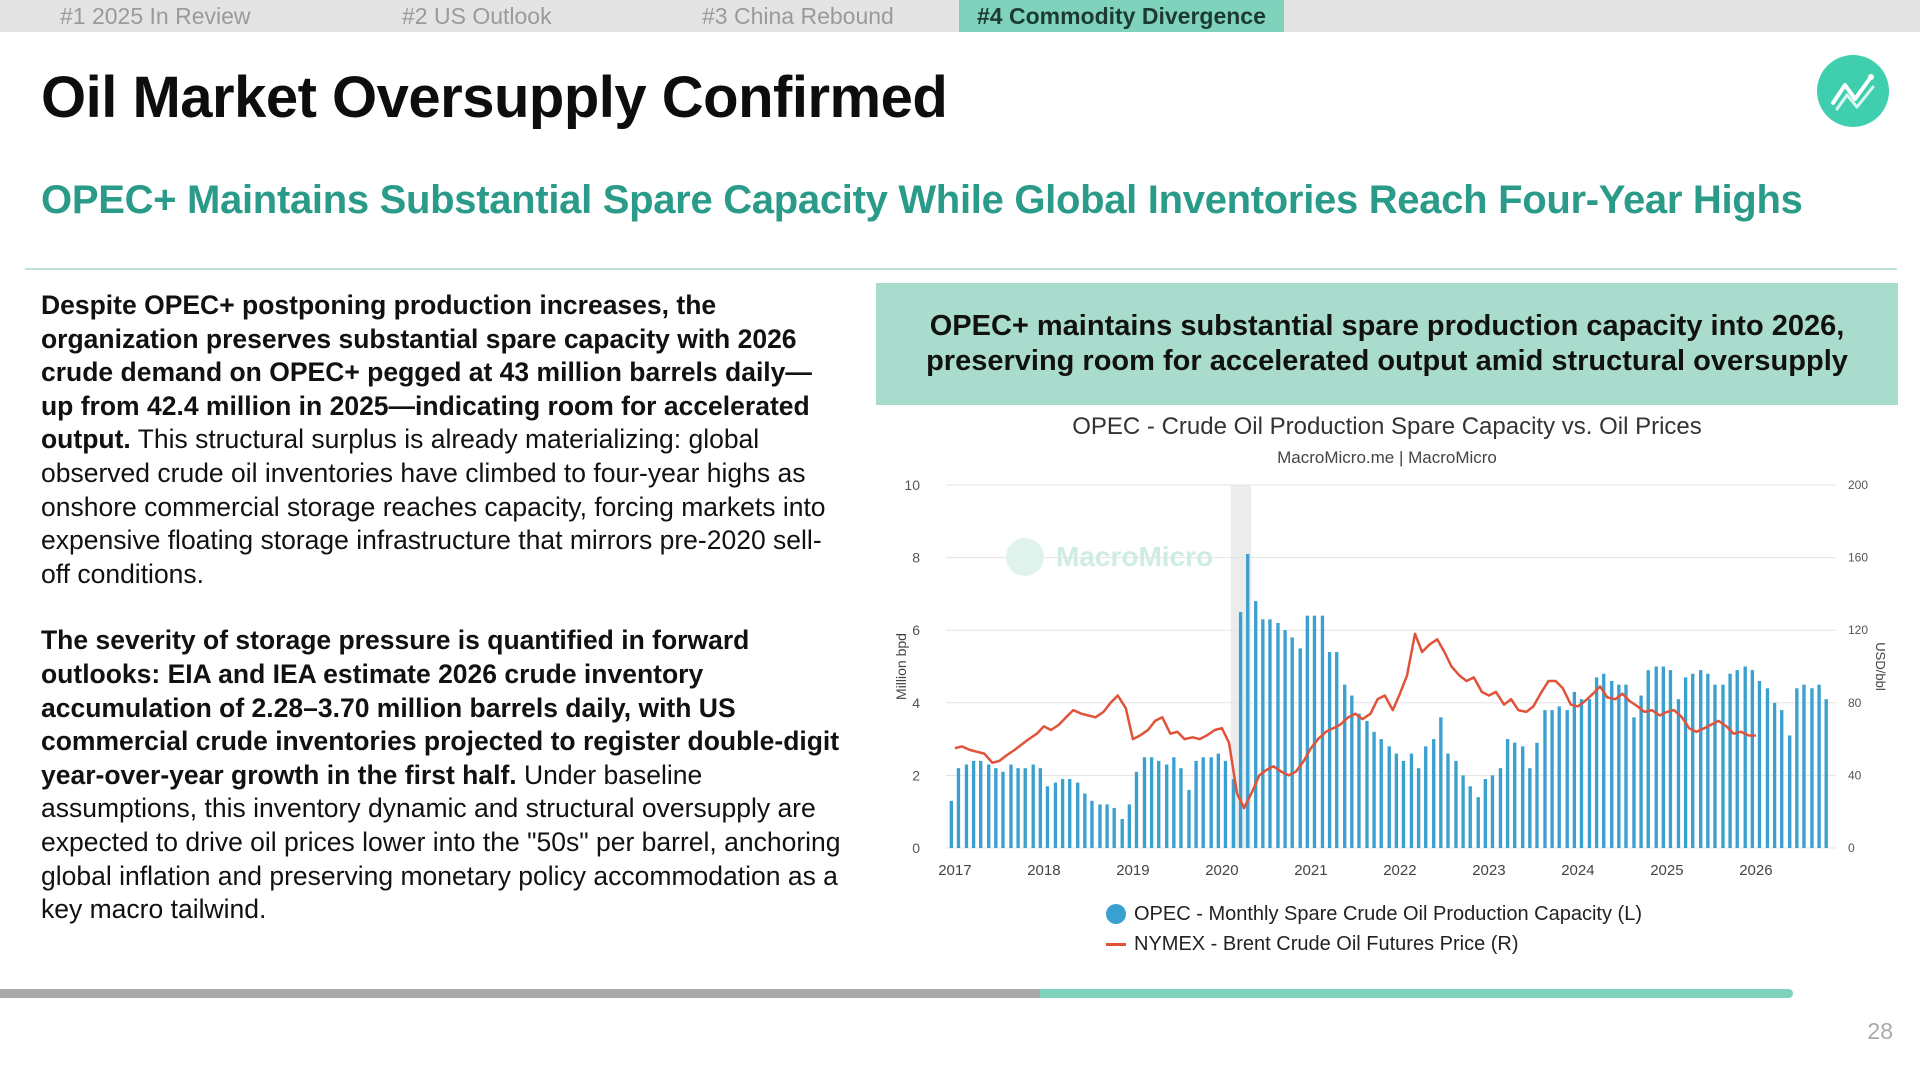 The height and width of the screenshot is (1080, 1920). What do you see at coordinates (1116, 944) in the screenshot?
I see `legend-line-icon` at bounding box center [1116, 944].